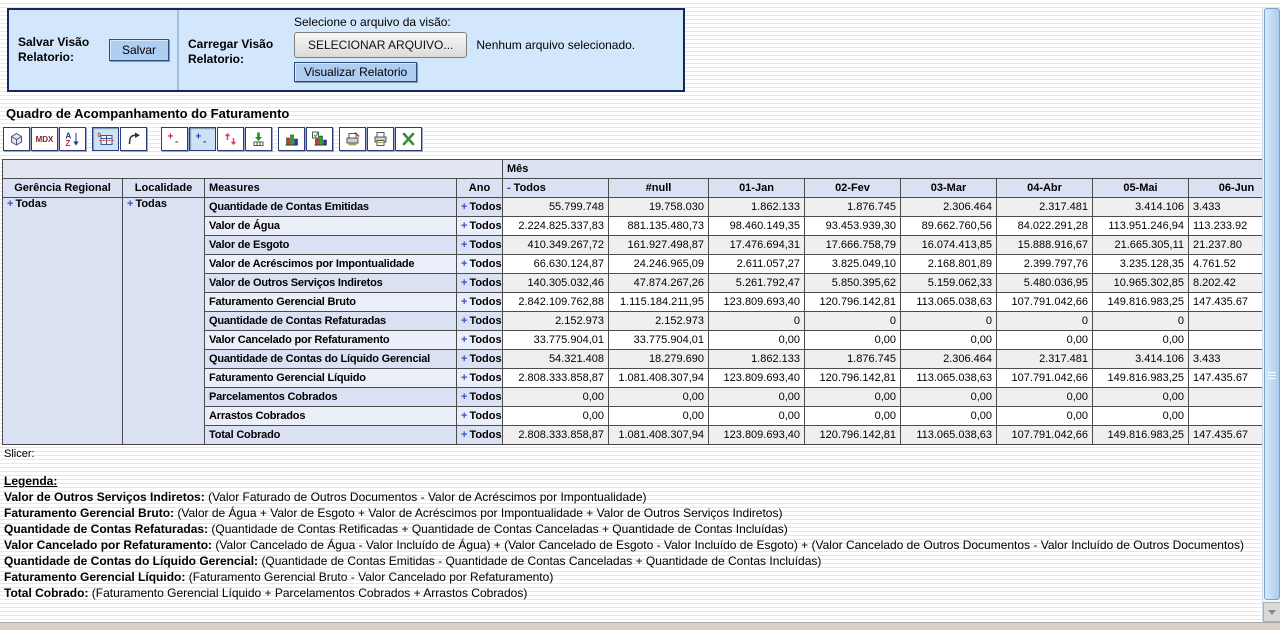  I want to click on file-status-text: Nenhum arquivo selecionado., so click(556, 45).